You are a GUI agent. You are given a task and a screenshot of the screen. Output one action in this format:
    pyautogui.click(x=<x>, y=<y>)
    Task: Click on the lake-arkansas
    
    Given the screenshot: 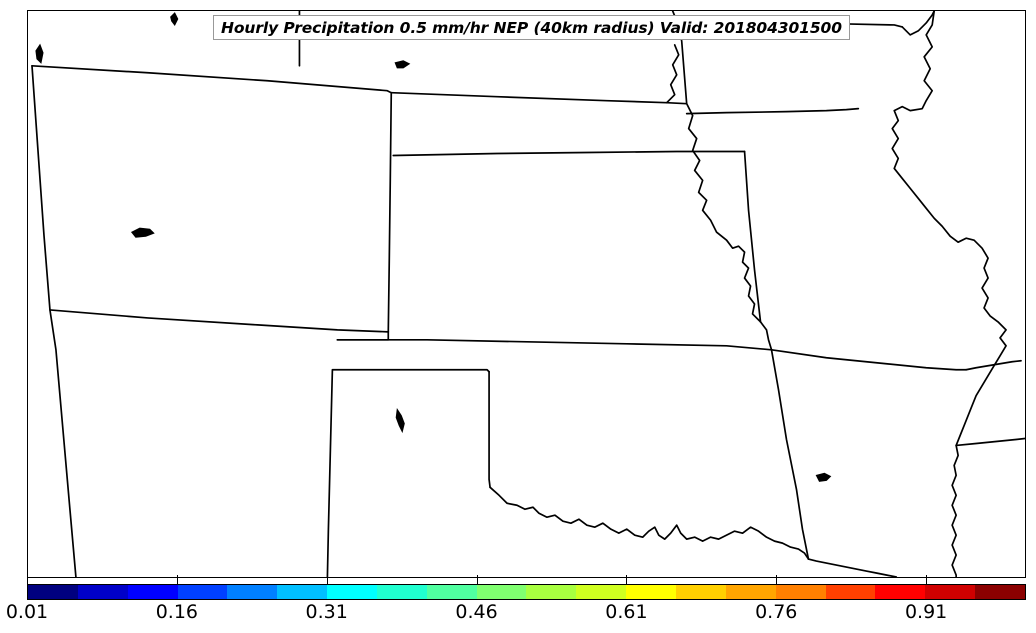 What is the action you would take?
    pyautogui.click(x=823, y=477)
    